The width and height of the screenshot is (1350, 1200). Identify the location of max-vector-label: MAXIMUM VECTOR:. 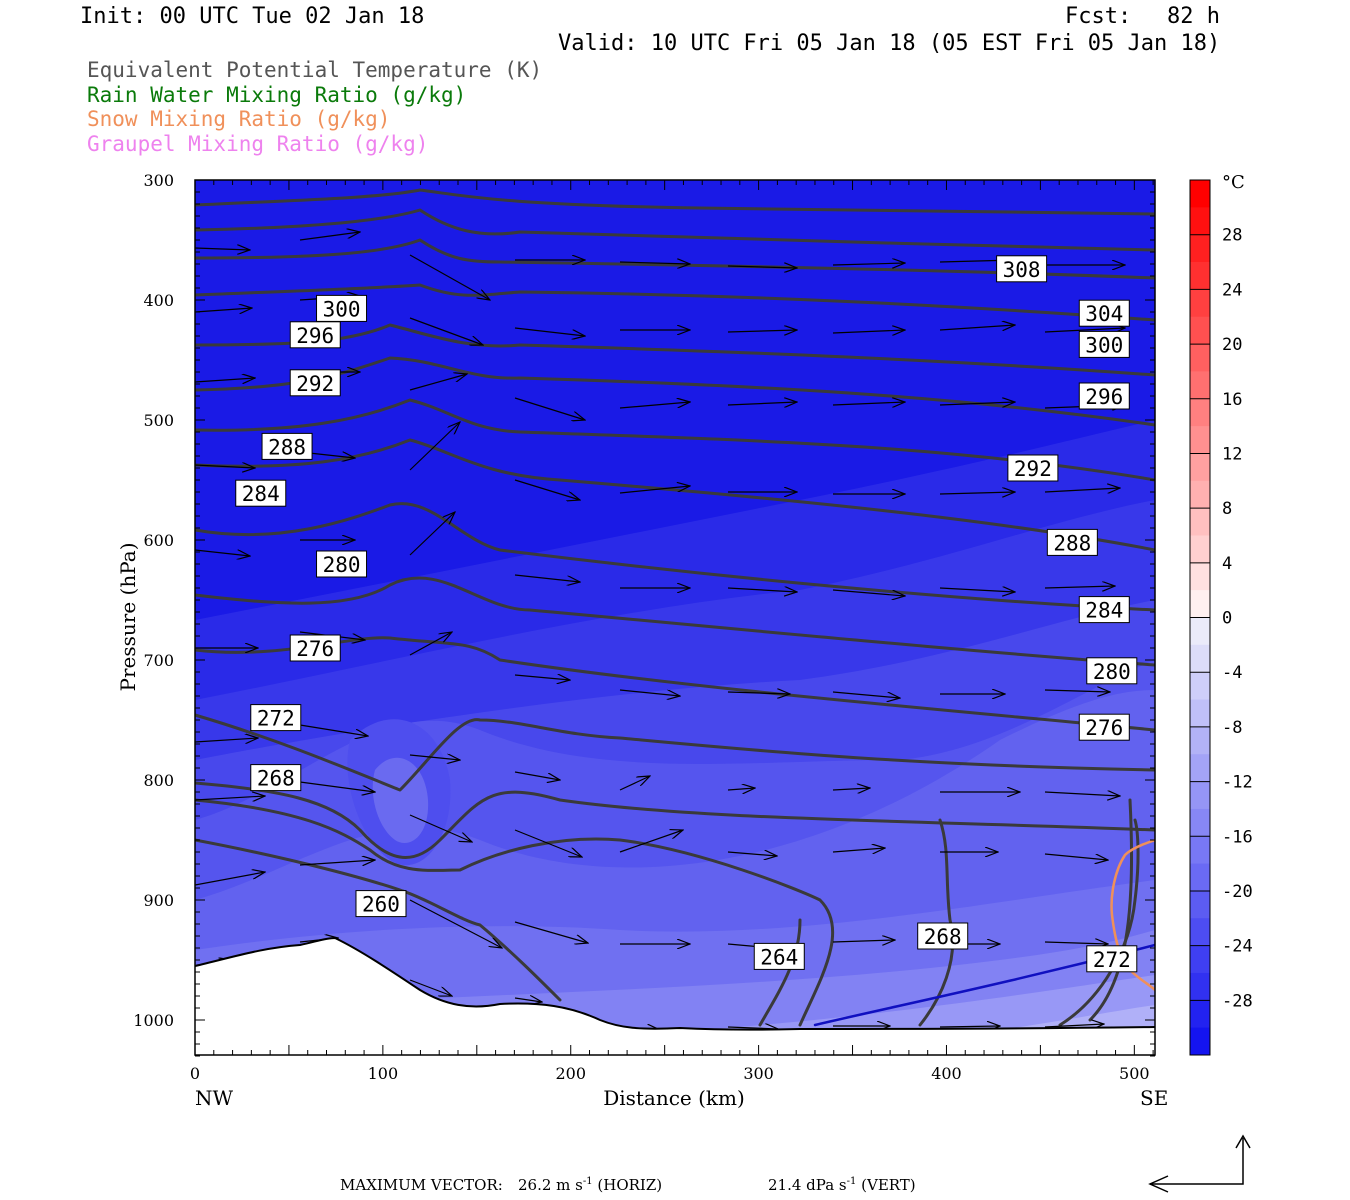
(421, 1185).